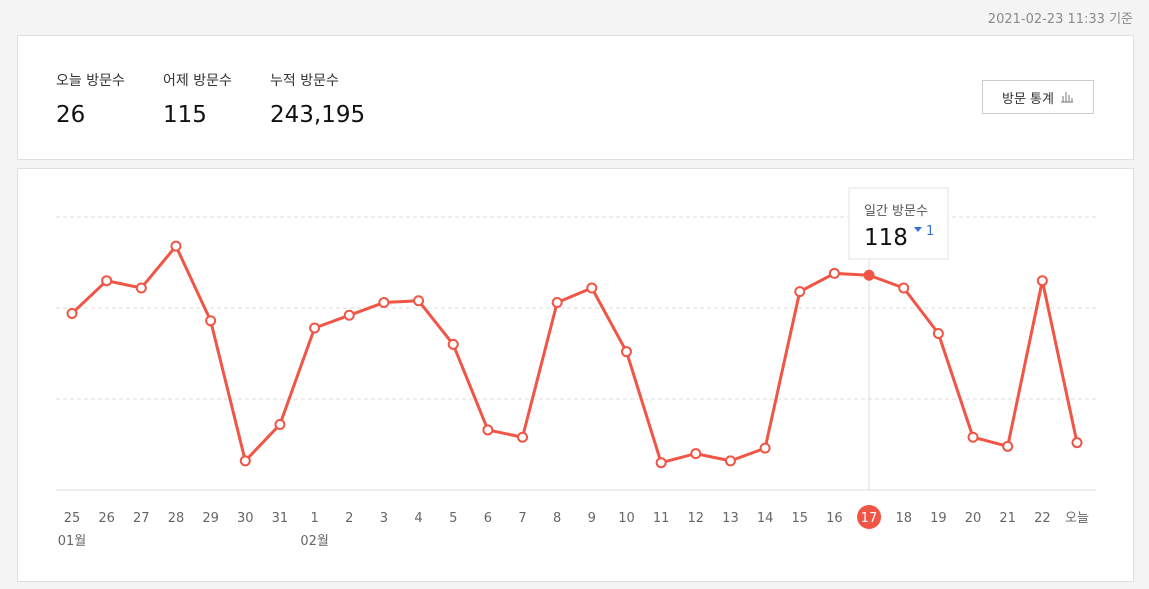 This screenshot has height=589, width=1149. Describe the element at coordinates (185, 115) in the screenshot. I see `stat-value: 115` at that location.